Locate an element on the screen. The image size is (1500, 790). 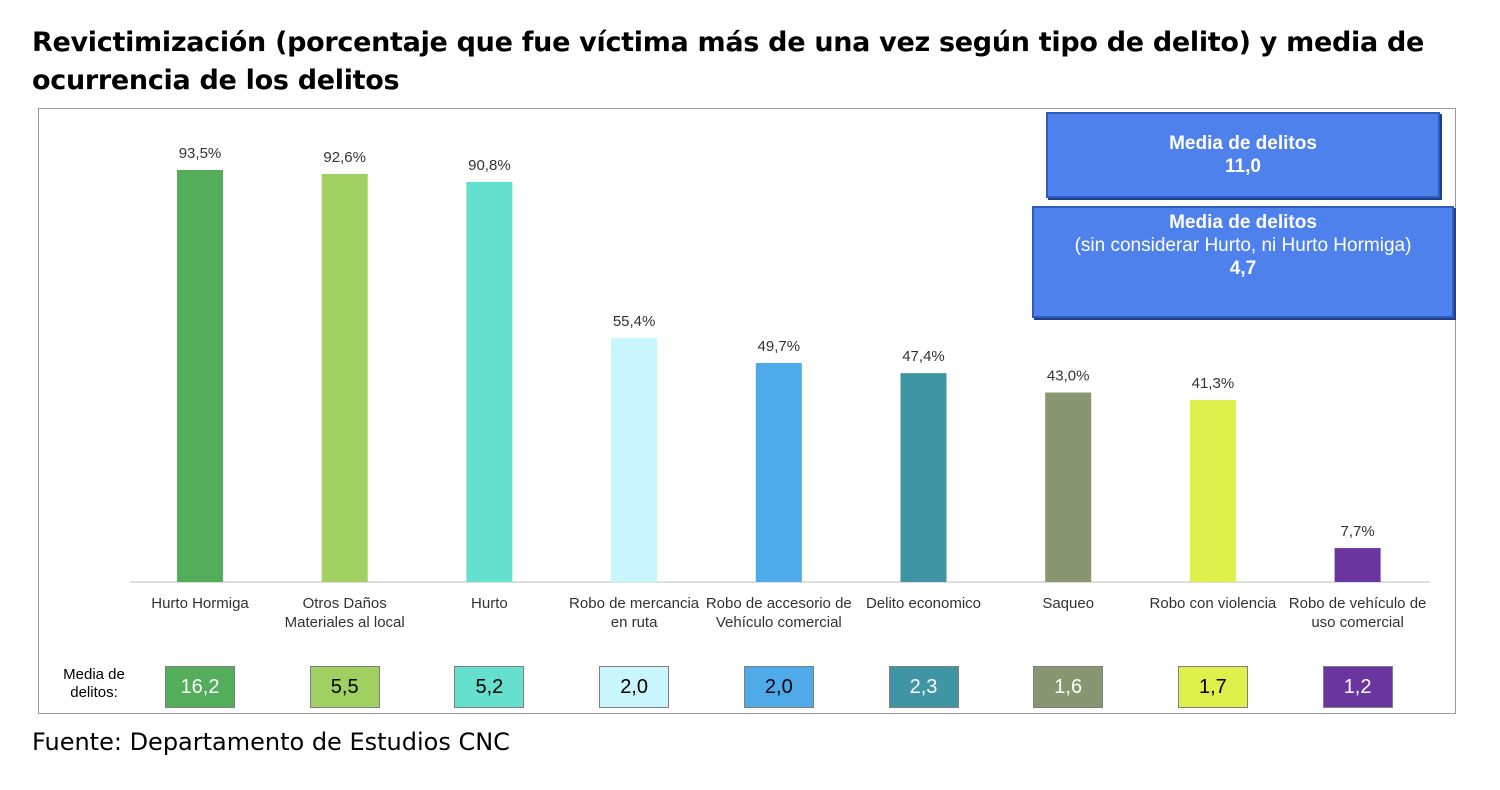
media-box-total-value: 11,0 is located at coordinates (1243, 166).